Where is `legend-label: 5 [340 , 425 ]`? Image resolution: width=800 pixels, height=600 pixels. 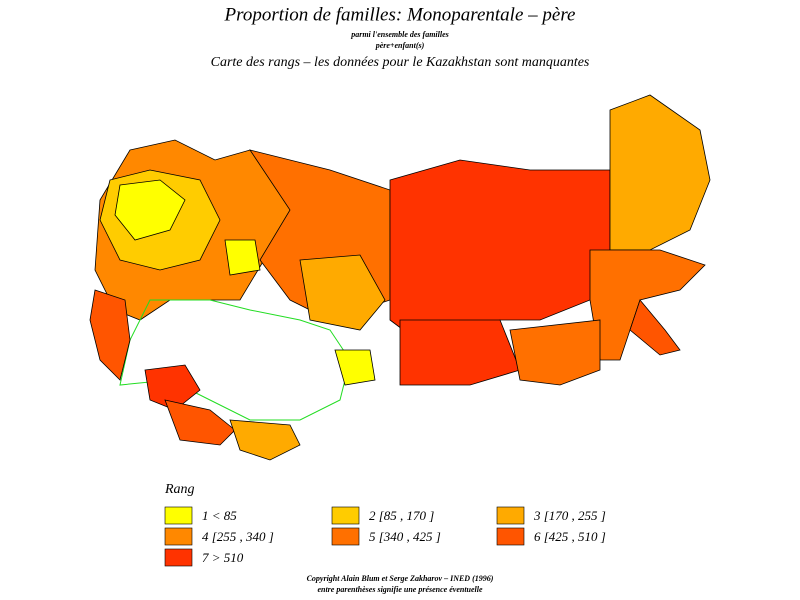
legend-label: 5 [340 , 425 ] is located at coordinates (405, 536).